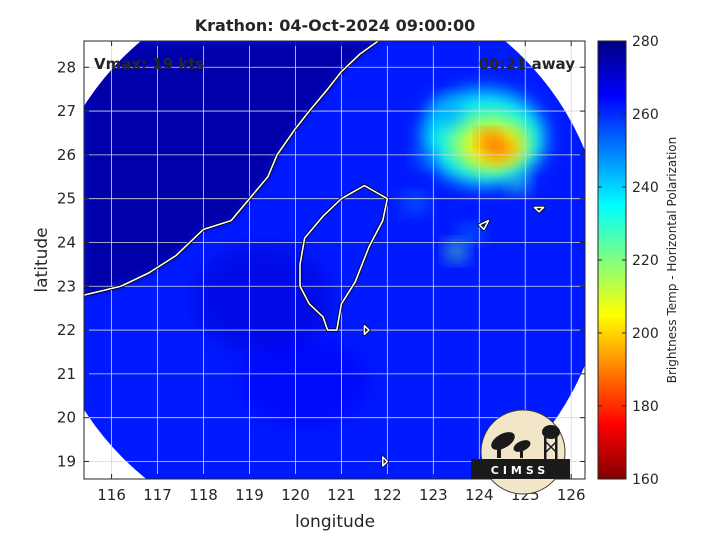 The height and width of the screenshot is (540, 720). I want to click on logo-banner, so click(520, 469).